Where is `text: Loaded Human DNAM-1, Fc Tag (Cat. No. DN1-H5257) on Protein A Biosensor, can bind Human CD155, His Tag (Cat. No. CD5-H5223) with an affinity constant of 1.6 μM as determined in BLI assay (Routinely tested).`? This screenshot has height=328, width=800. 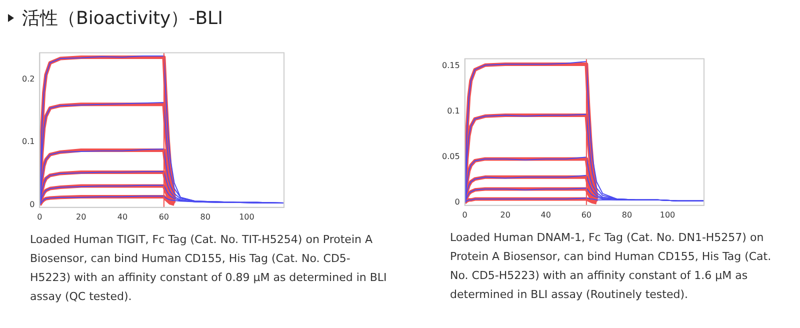
text: Loaded Human DNAM-1, Fc Tag (Cat. No. DN1-H5257) on Protein A Biosensor, can bind Human CD155, His Tag (Cat. No. CD5-H5223) with an affinity constant of 1.6 μM as determined in BLI assay (Routinely tested). is located at coordinates (611, 266).